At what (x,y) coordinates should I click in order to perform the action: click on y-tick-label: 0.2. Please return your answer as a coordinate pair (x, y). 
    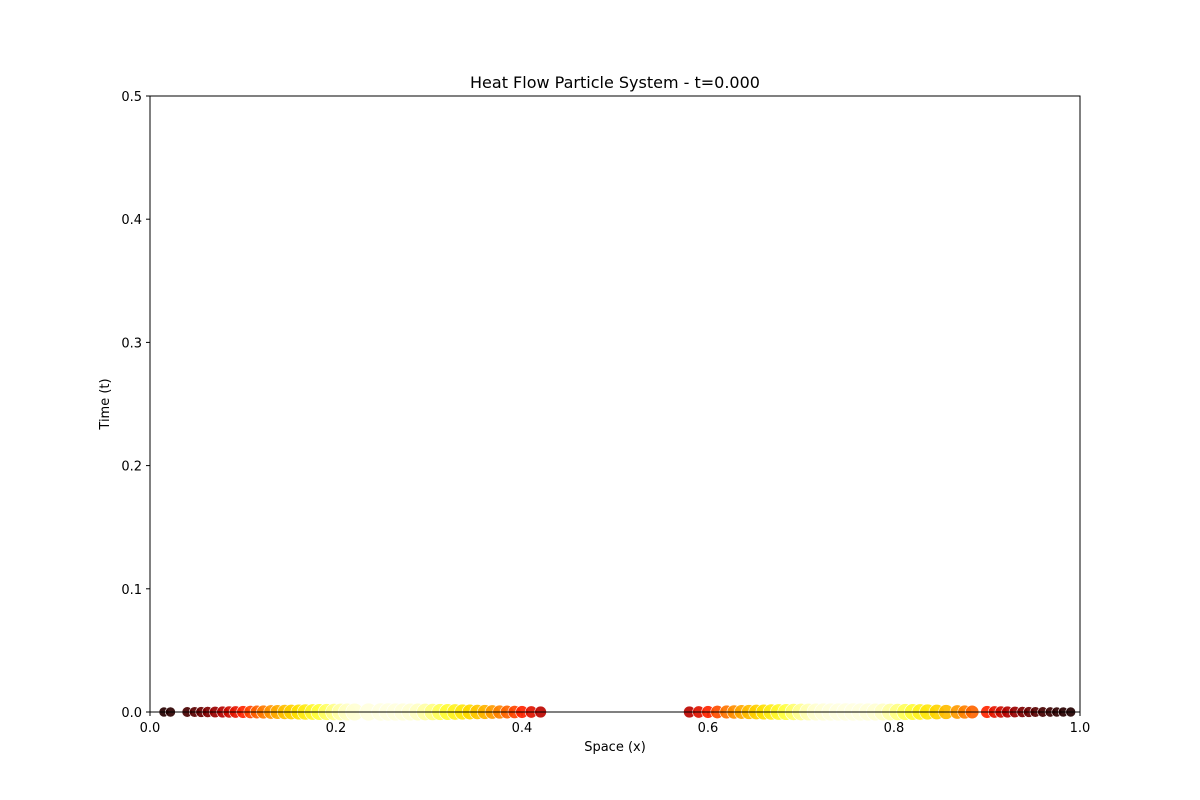
    Looking at the image, I should click on (131, 467).